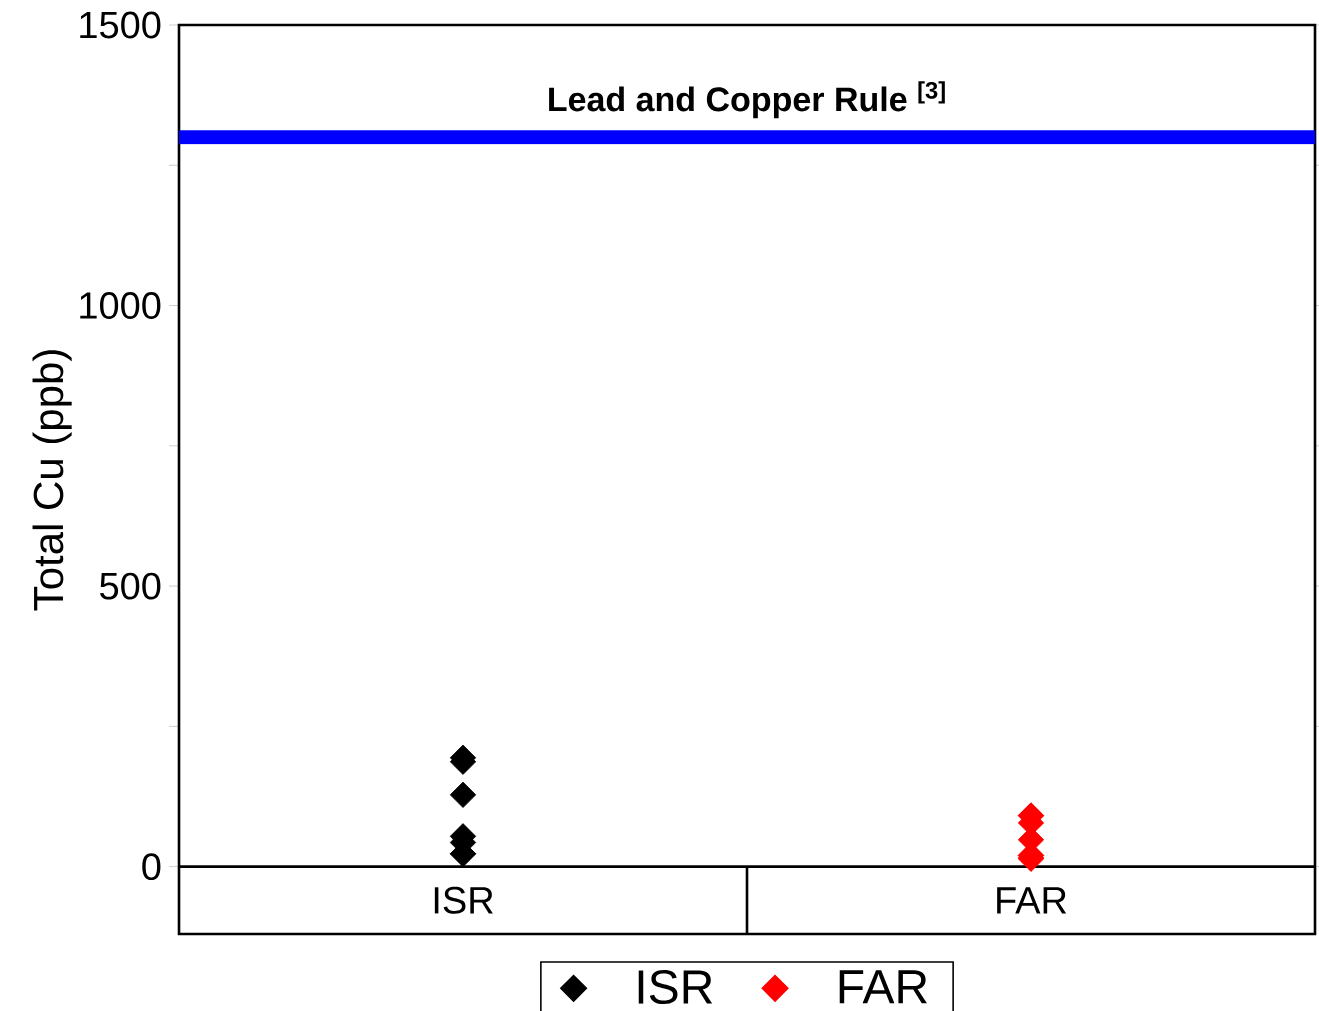 The image size is (1319, 1011). What do you see at coordinates (120, 305) in the screenshot?
I see `y-tick-label: 1000` at bounding box center [120, 305].